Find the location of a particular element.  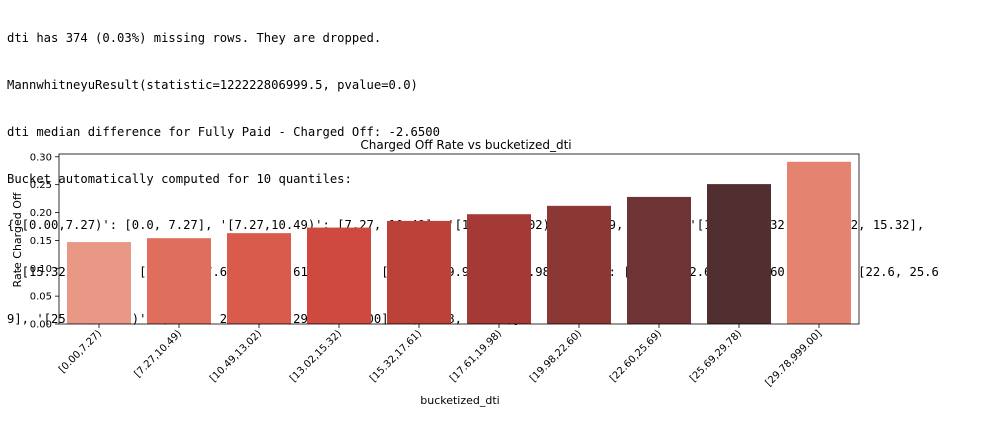

y-tick-label: 0.25 is located at coordinates (41, 185).